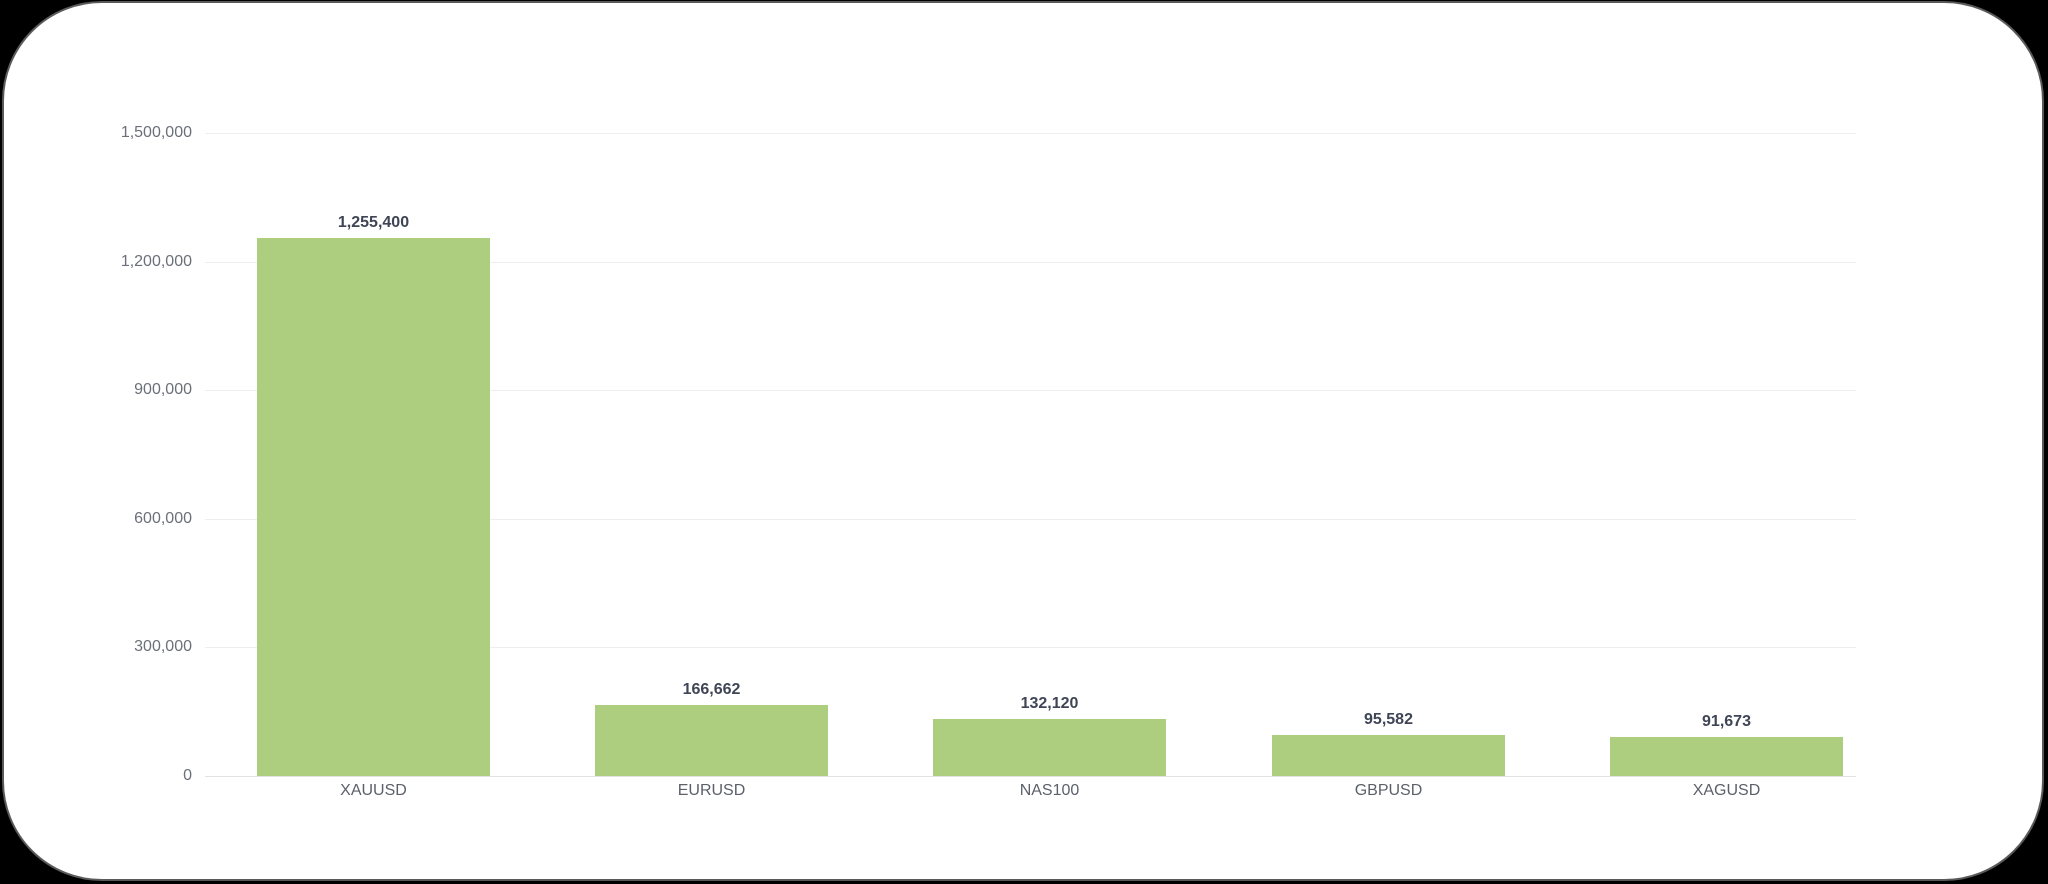  Describe the element at coordinates (1049, 747) in the screenshot. I see `bar-nas100` at that location.